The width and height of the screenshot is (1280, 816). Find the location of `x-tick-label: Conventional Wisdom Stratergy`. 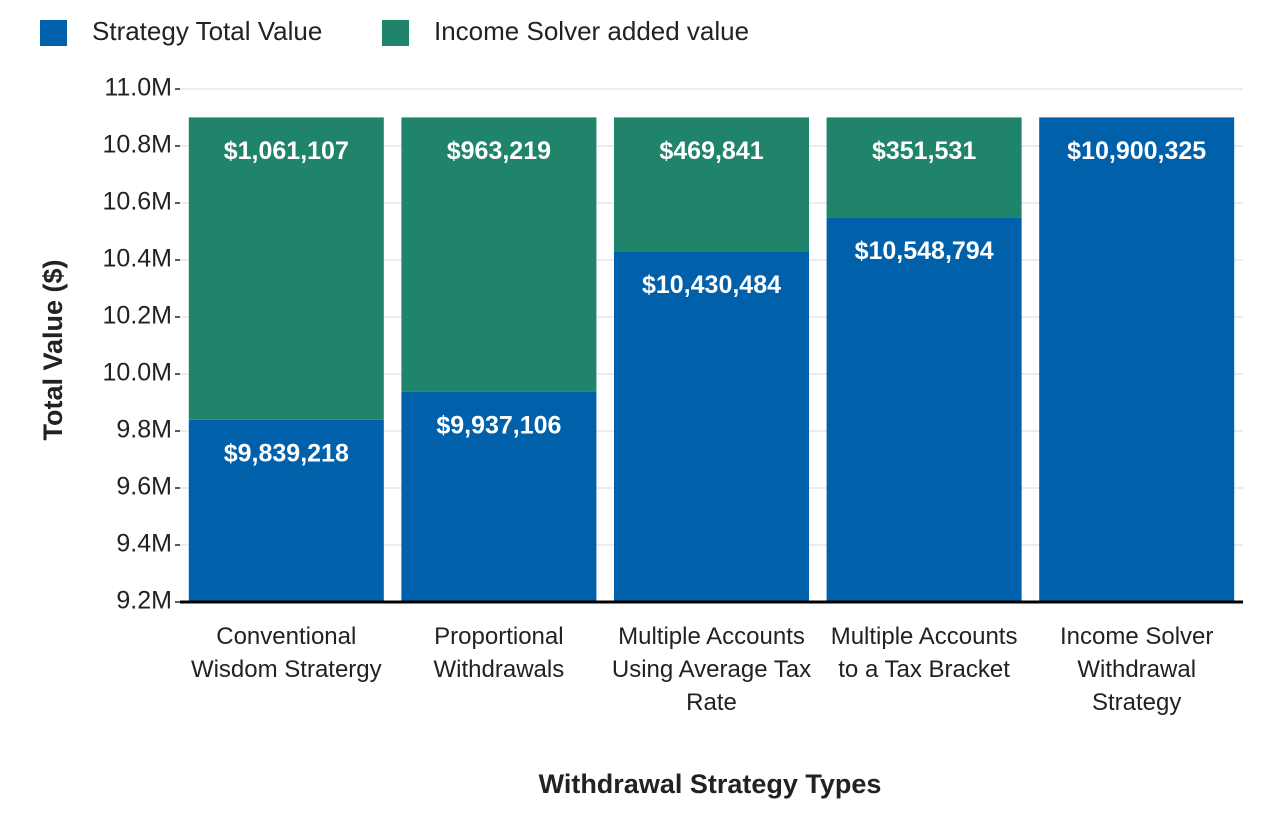

x-tick-label: Conventional Wisdom Stratergy is located at coordinates (286, 653).